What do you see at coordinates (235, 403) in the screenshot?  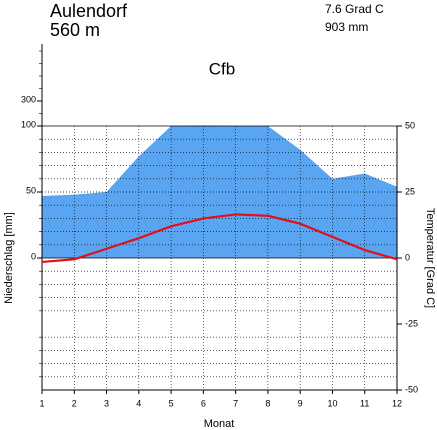 I see `x-tick-label: 7` at bounding box center [235, 403].